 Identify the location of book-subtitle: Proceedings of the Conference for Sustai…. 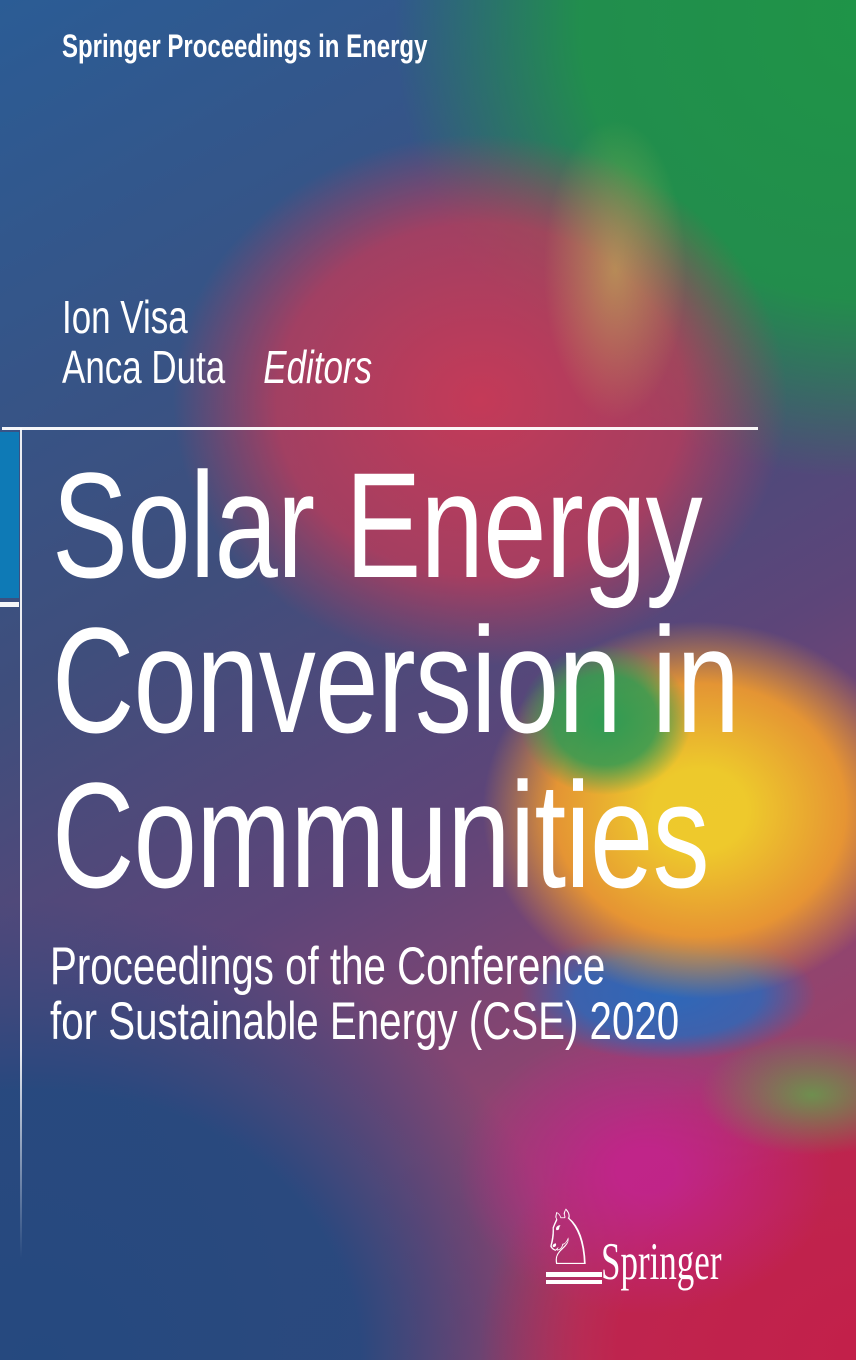
(364, 994).